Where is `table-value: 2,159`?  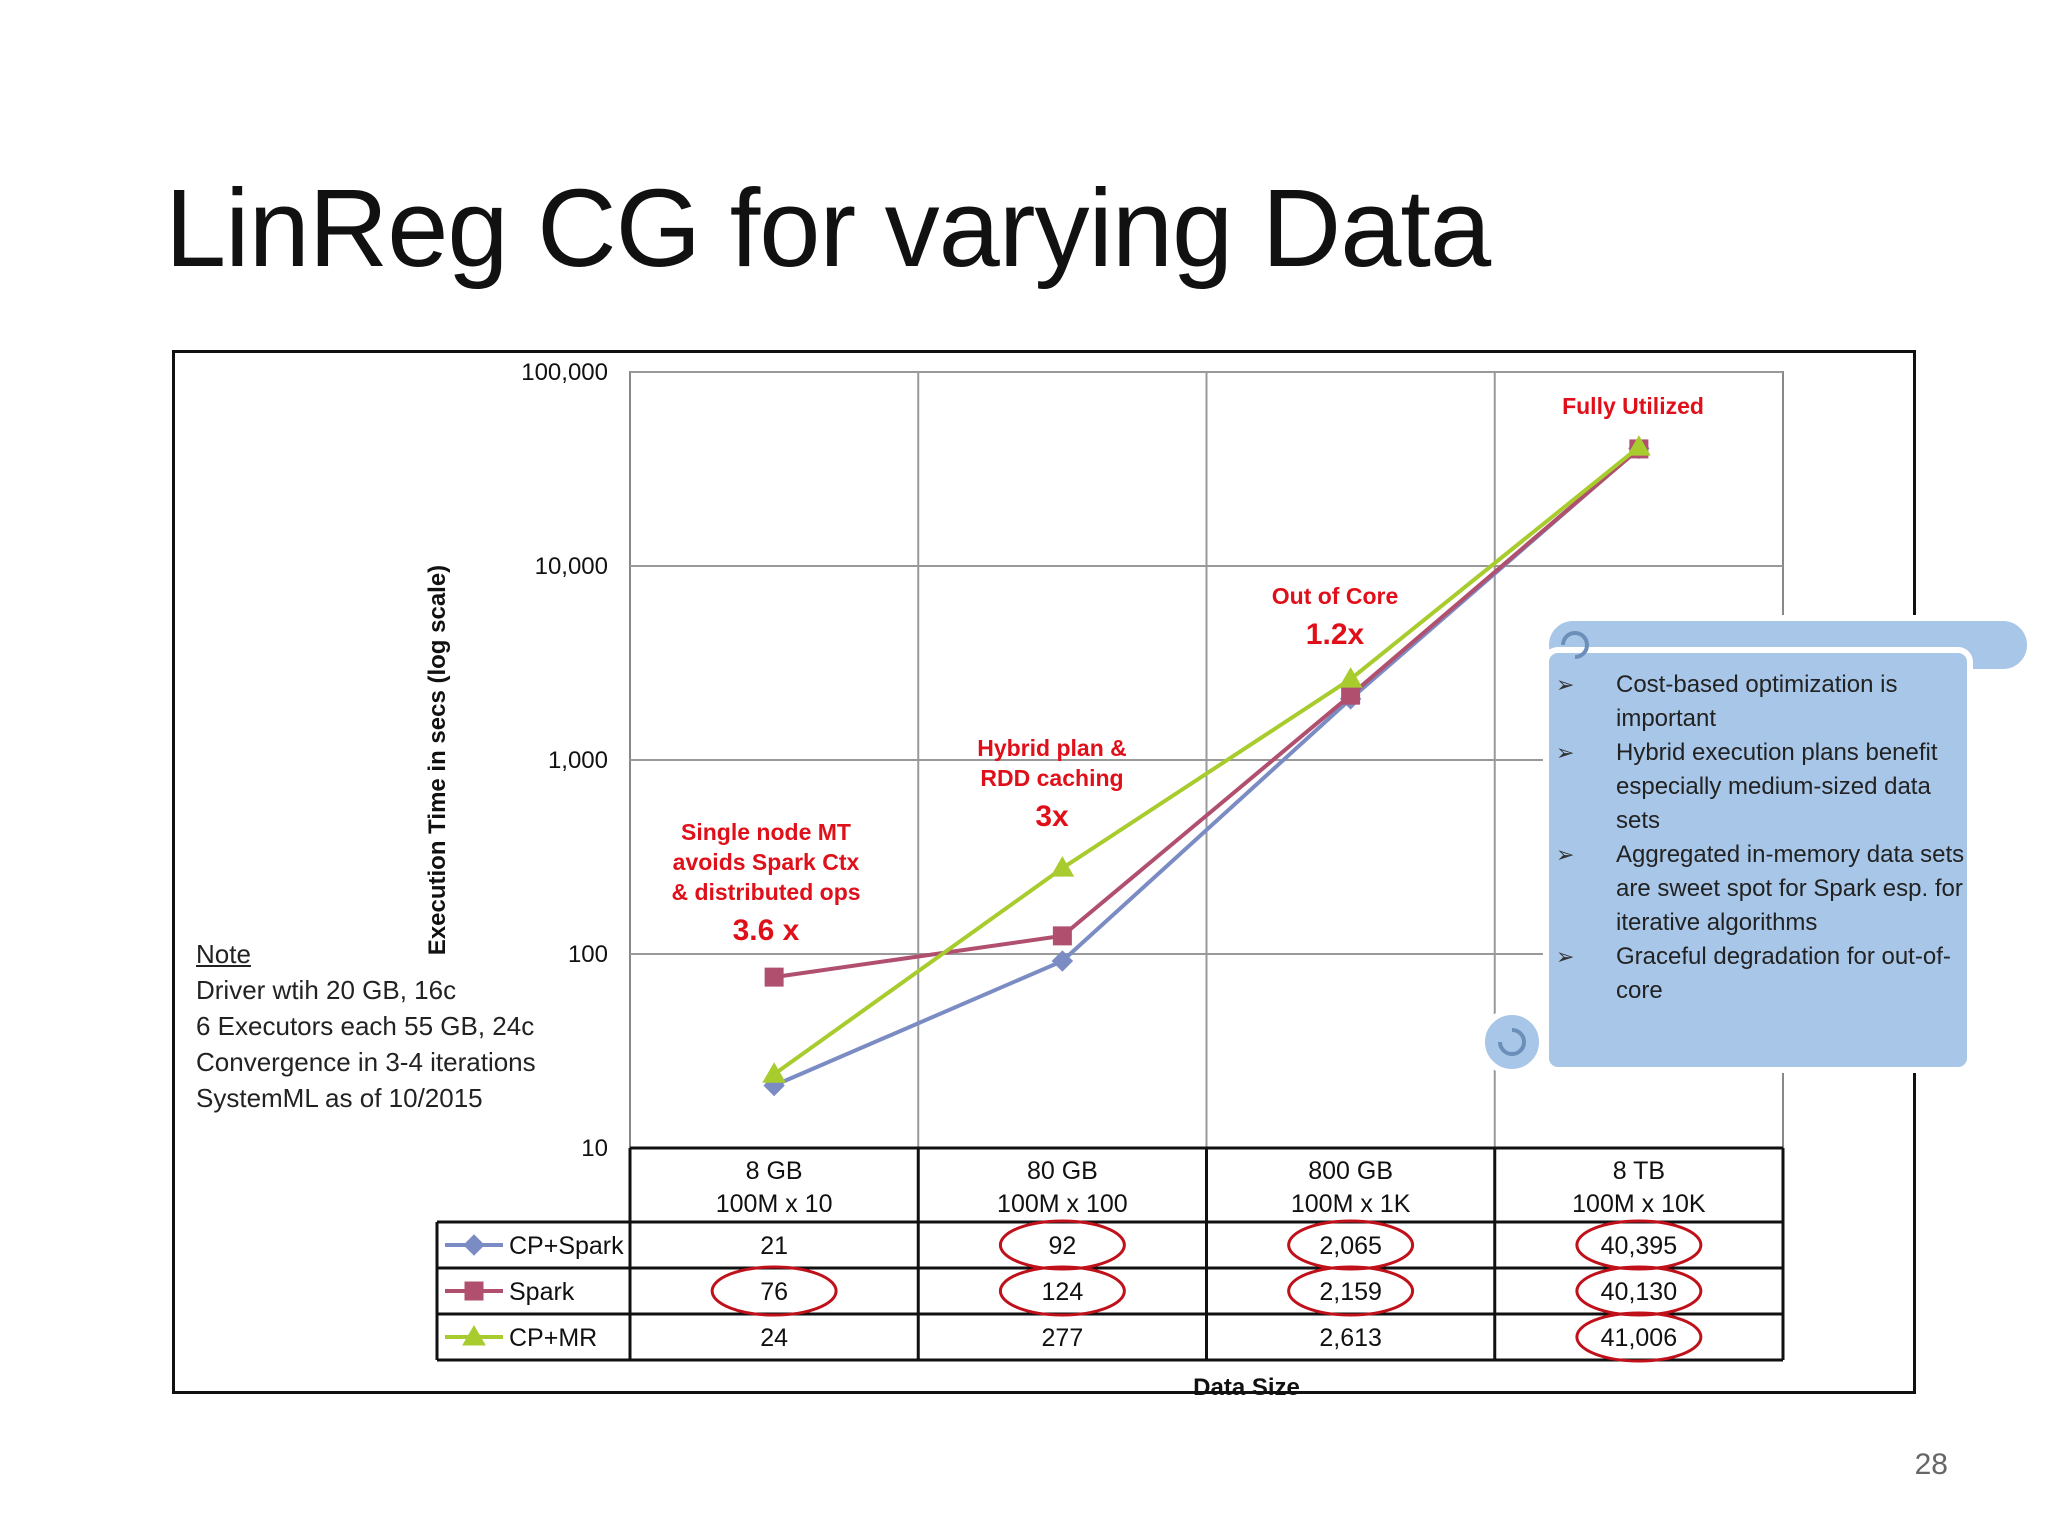 table-value: 2,159 is located at coordinates (1350, 1292).